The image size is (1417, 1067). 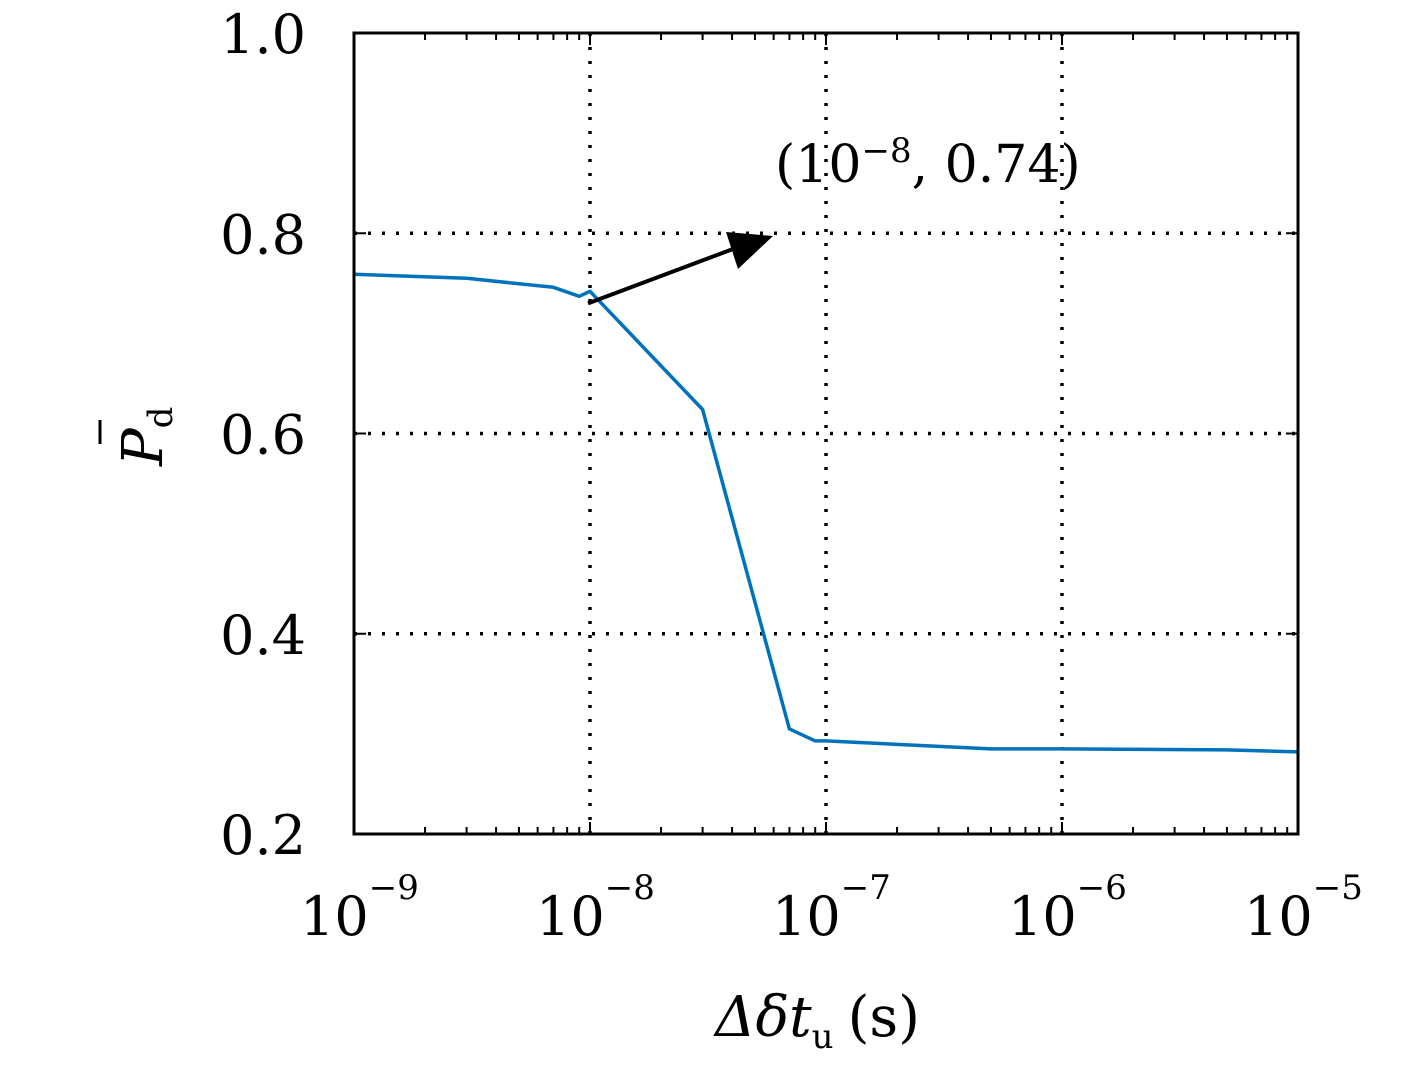 I want to click on annotation-arrow-head, so click(x=749, y=250).